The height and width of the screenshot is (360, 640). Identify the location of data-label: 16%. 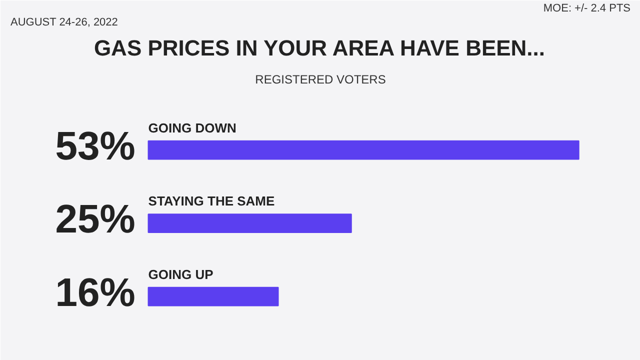
(95, 292).